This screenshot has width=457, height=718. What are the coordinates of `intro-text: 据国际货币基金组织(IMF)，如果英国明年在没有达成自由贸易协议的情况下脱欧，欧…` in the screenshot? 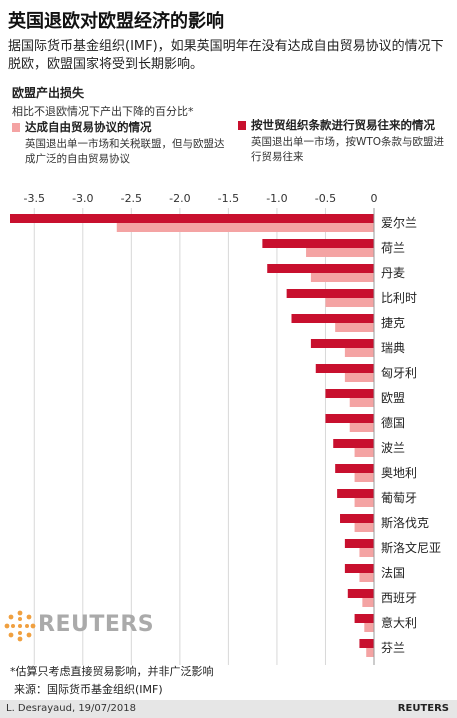 It's located at (226, 55).